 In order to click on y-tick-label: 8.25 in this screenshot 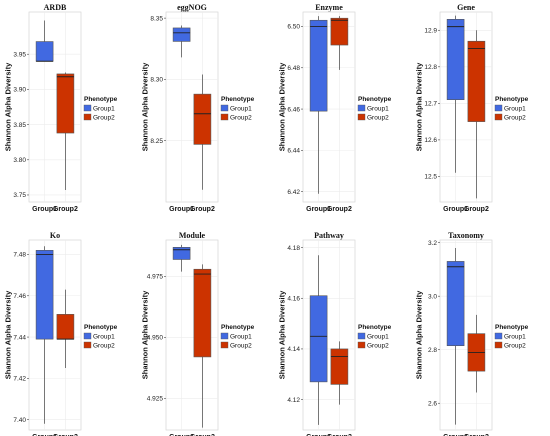, I will do `click(156, 141)`.